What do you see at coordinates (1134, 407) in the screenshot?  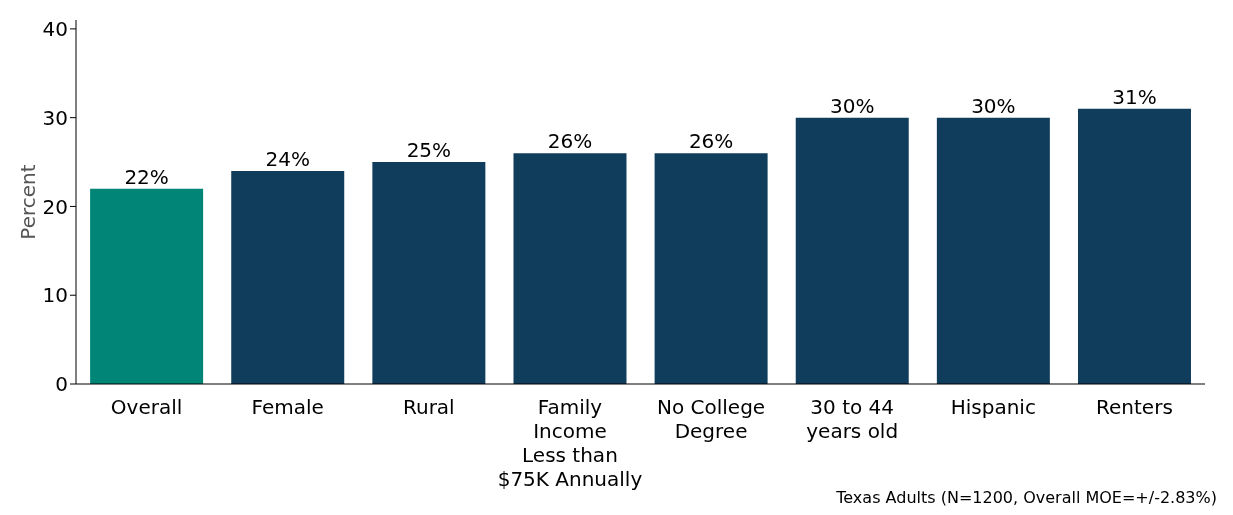 I see `x-tick-label: Renters` at bounding box center [1134, 407].